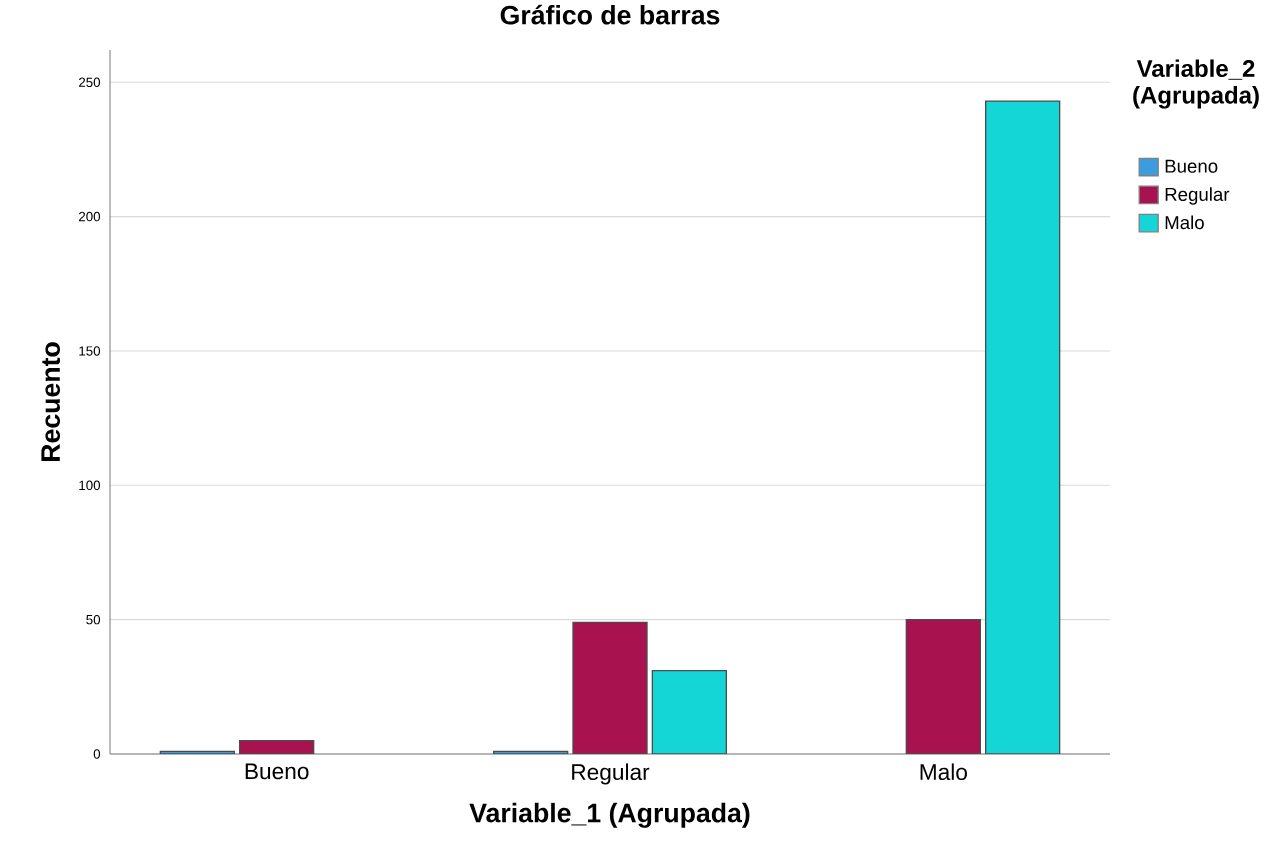 The width and height of the screenshot is (1286, 860). What do you see at coordinates (1184, 222) in the screenshot?
I see `legend-label: Malo` at bounding box center [1184, 222].